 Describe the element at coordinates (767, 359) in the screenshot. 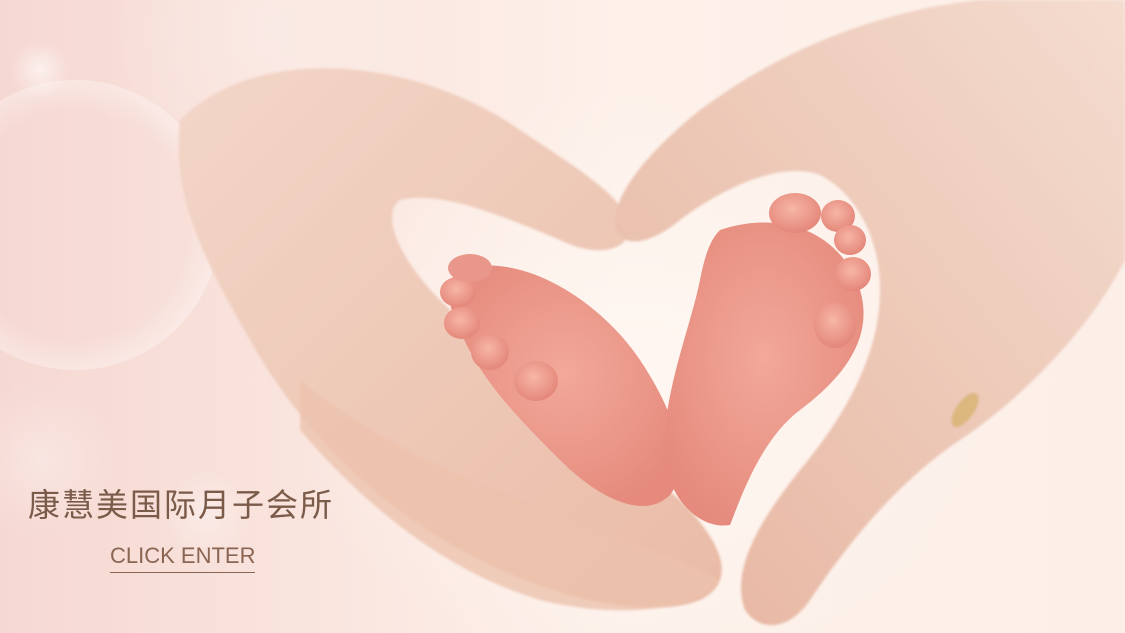

I see `baby-foot-right` at that location.